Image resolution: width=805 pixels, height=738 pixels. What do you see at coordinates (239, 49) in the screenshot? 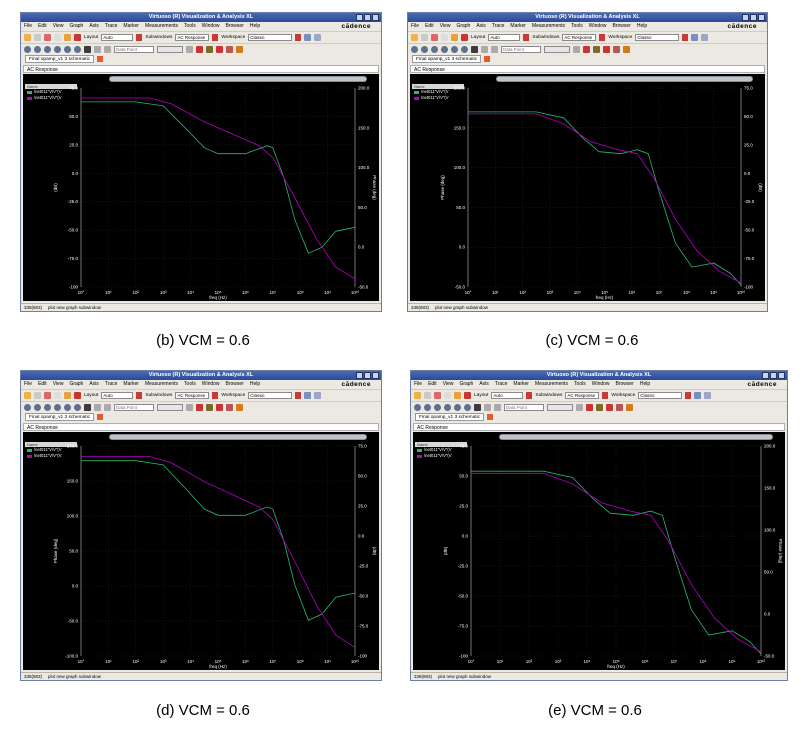
I see `pin-icon` at bounding box center [239, 49].